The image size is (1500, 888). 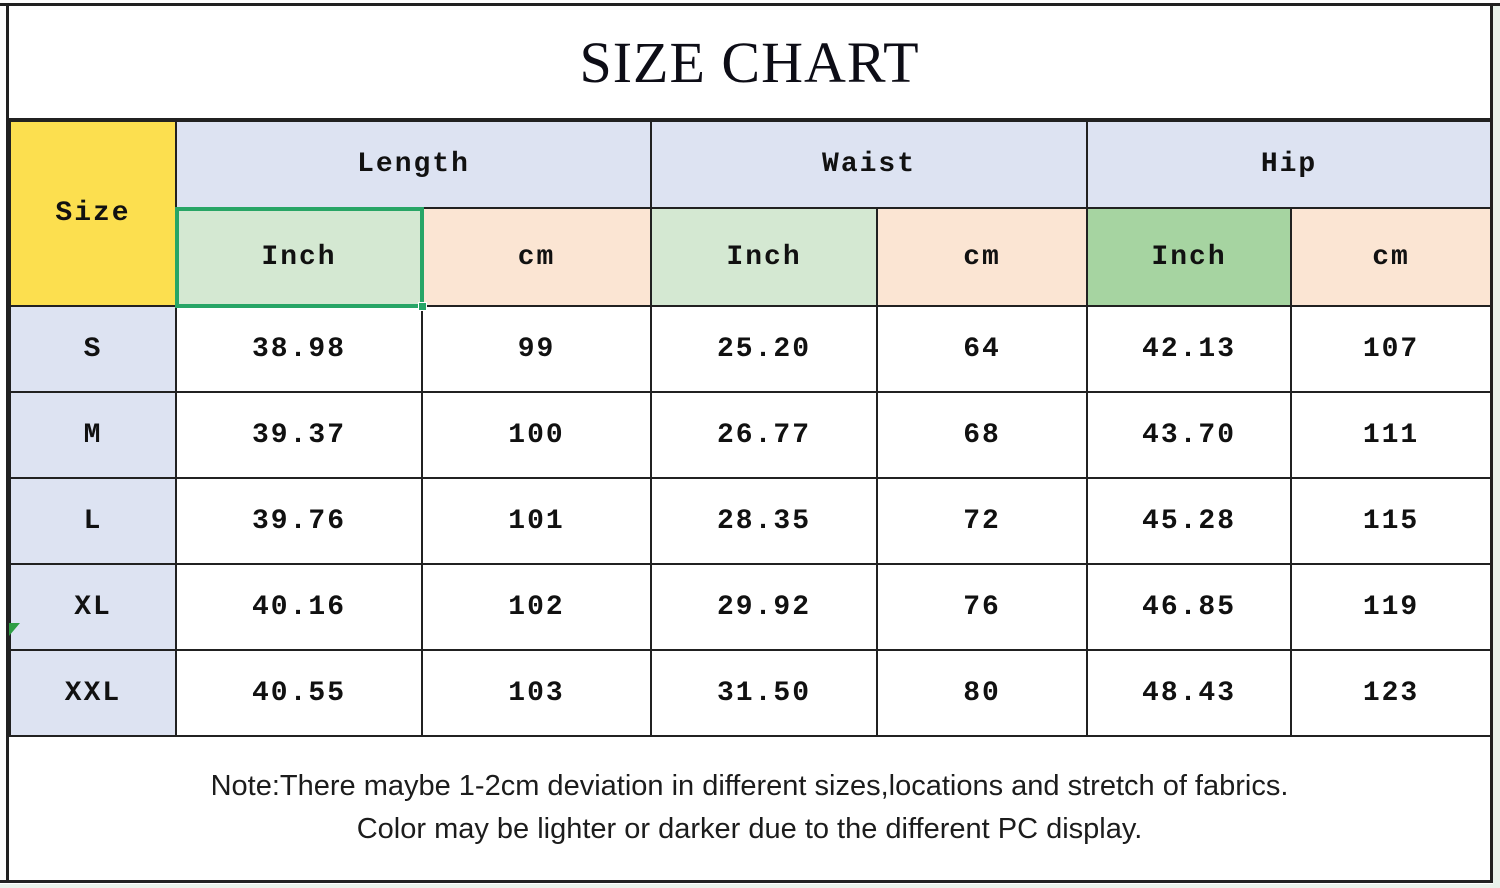 What do you see at coordinates (536, 349) in the screenshot?
I see `cell-length-cm: 99` at bounding box center [536, 349].